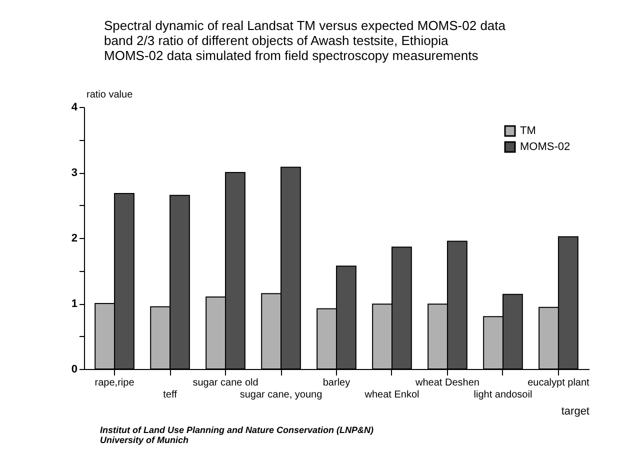  I want to click on x-tick-label: teff, so click(170, 395).